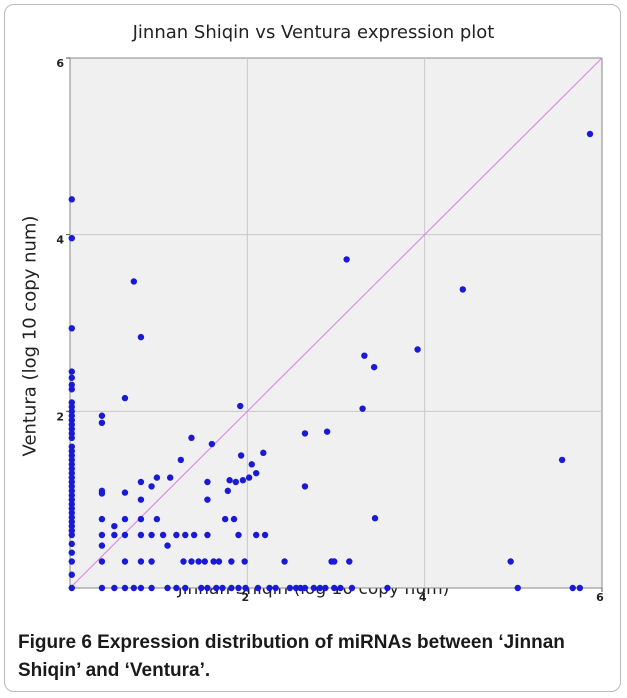  Describe the element at coordinates (55, 642) in the screenshot. I see `caption-label: Figure 6` at that location.